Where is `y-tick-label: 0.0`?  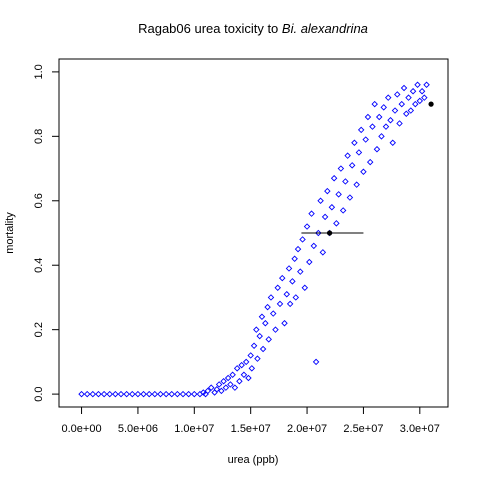 y-tick-label: 0.0 is located at coordinates (39, 393).